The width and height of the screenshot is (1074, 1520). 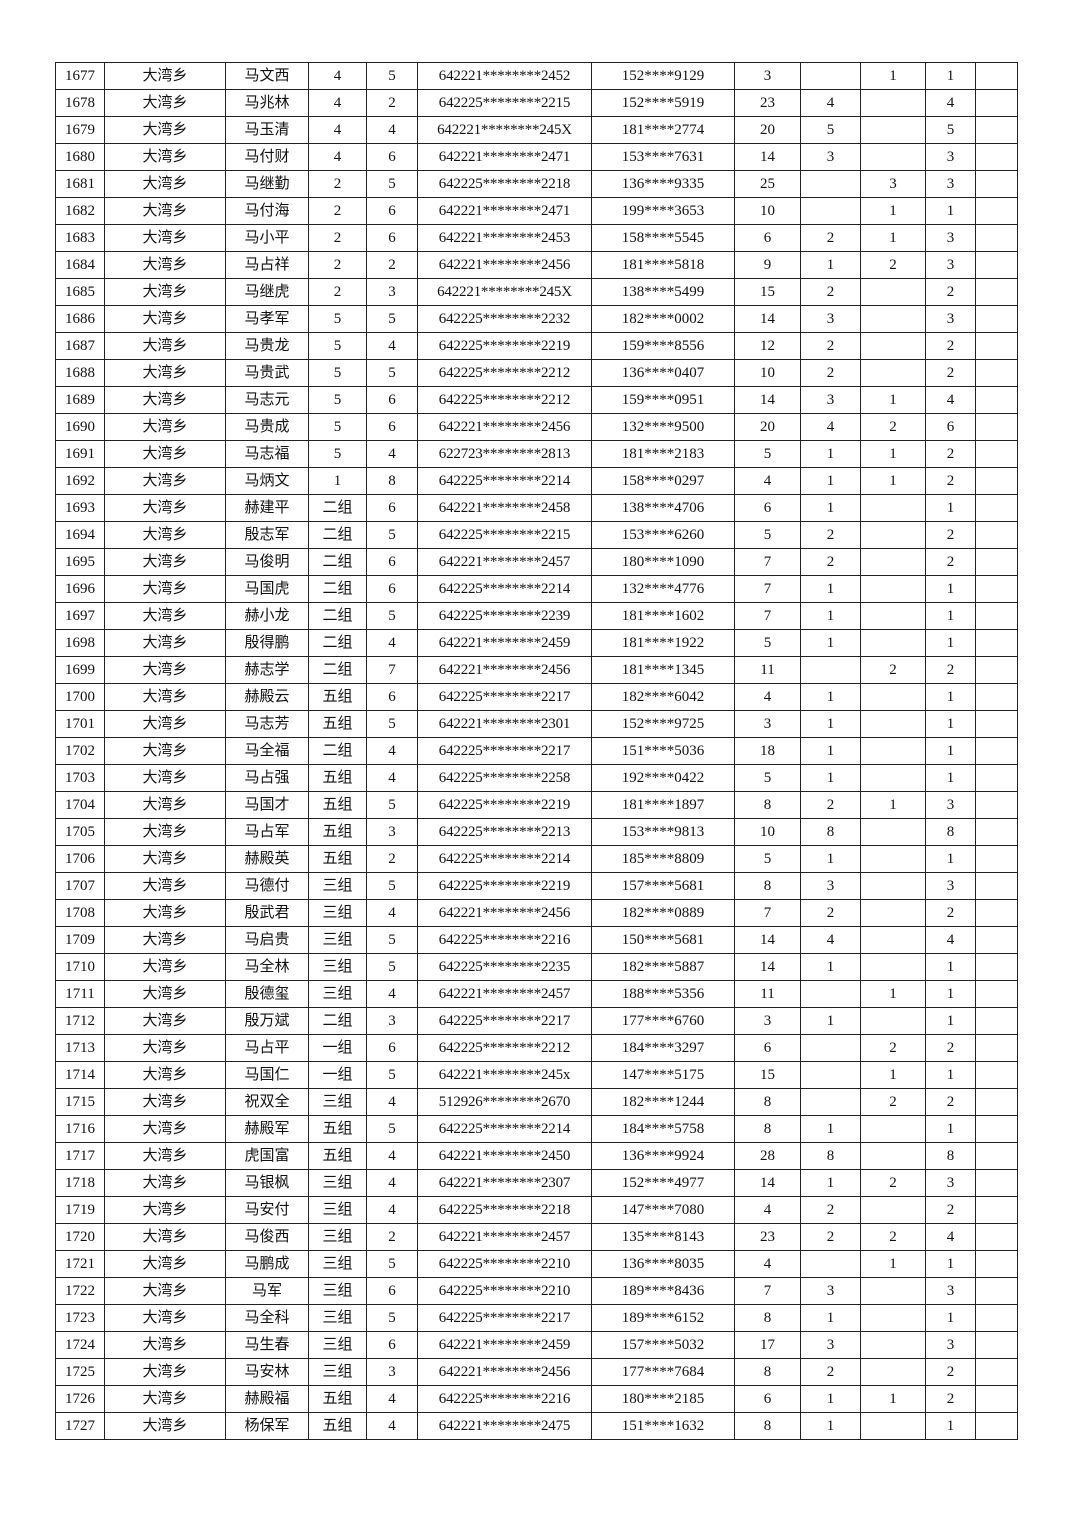 I want to click on col-8-cell: 10, so click(x=767, y=373).